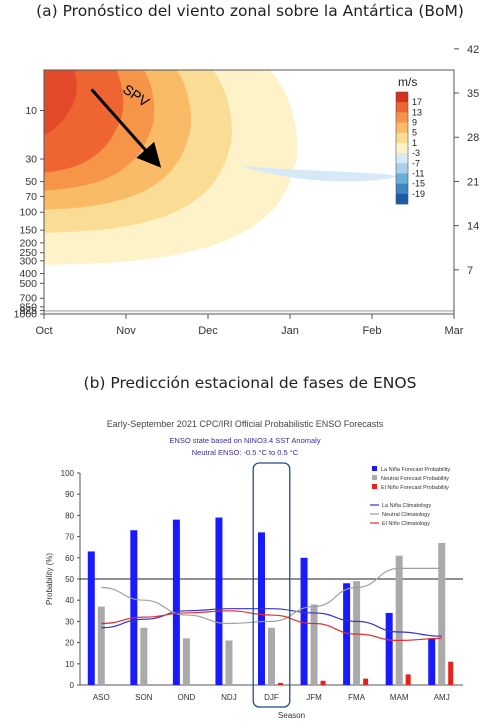 Image resolution: width=500 pixels, height=725 pixels. What do you see at coordinates (244, 440) in the screenshot?
I see `enso-chart-subtitle-1: ENSO state based on NINO3.4 SST Anomaly` at bounding box center [244, 440].